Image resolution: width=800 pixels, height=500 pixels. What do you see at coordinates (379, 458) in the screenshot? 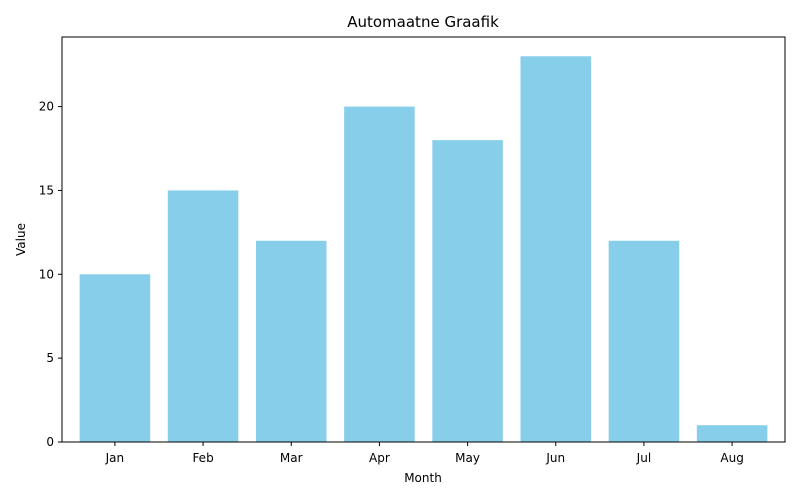
I see `x-tick-label: Apr` at bounding box center [379, 458].